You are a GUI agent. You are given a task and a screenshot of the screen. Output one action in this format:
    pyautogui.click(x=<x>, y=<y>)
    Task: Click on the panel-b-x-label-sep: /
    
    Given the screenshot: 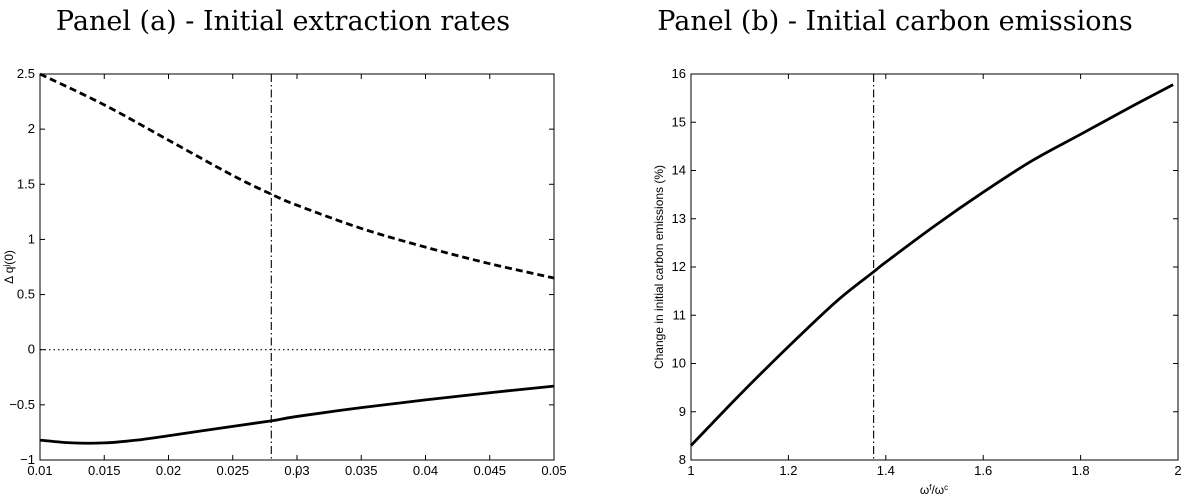 What is the action you would take?
    pyautogui.click(x=933, y=490)
    